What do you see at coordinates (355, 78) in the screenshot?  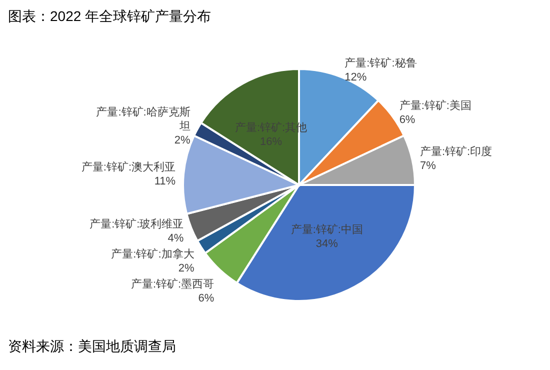 I see `data-label: 12%` at bounding box center [355, 78].